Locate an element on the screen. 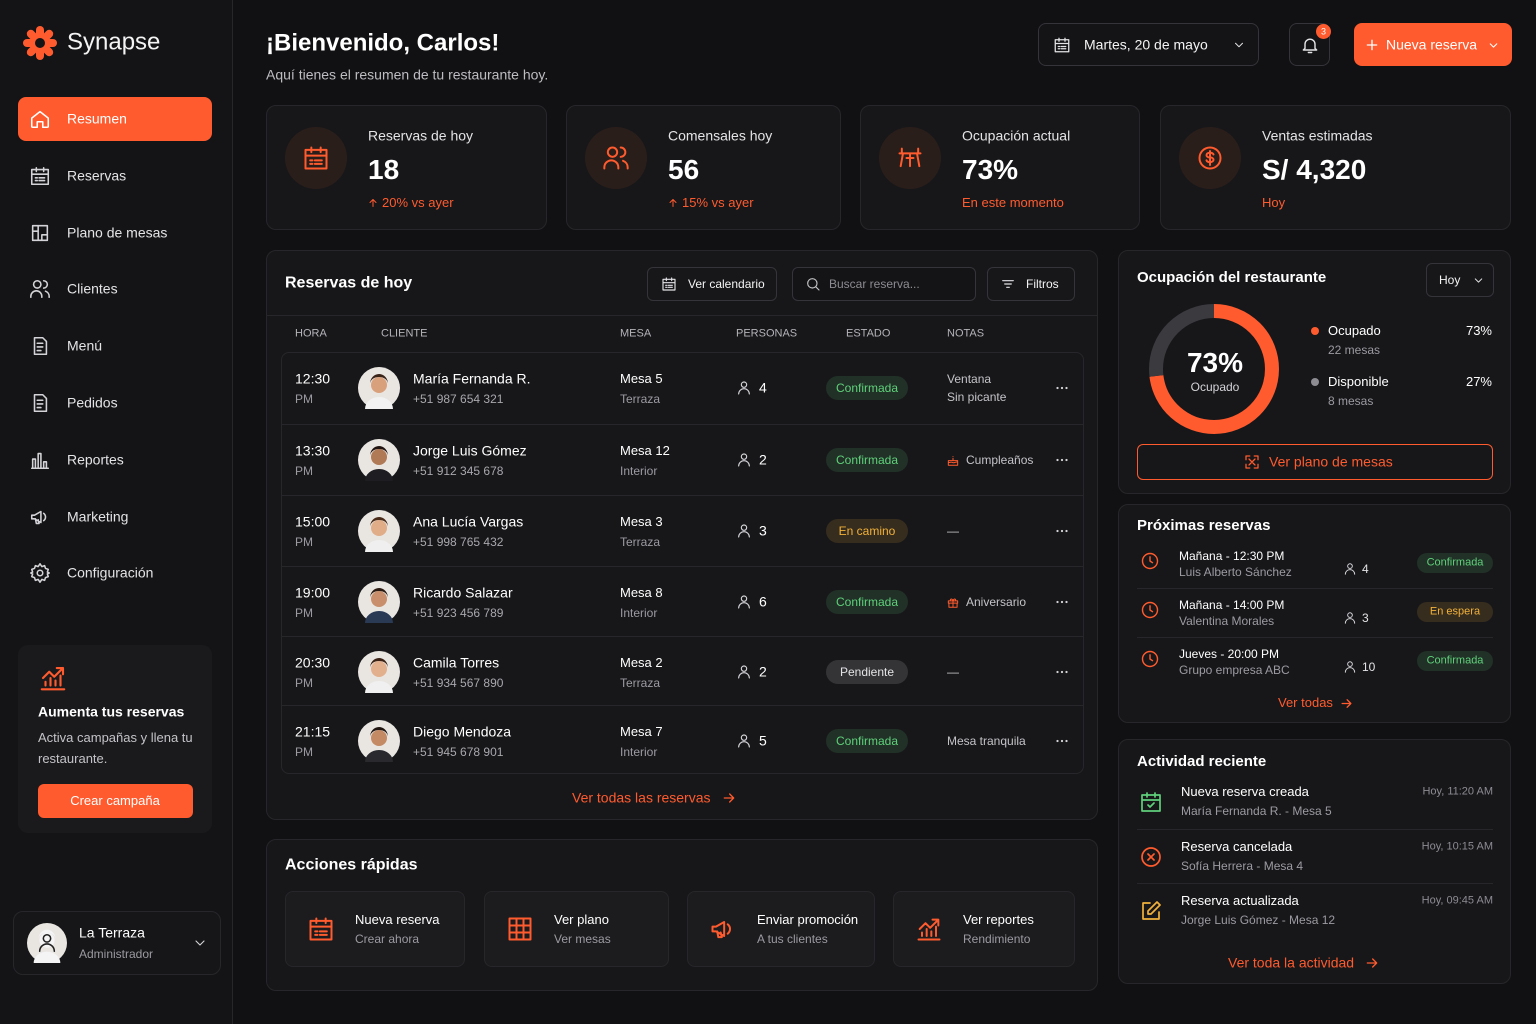  date-picker is located at coordinates (1148, 44).